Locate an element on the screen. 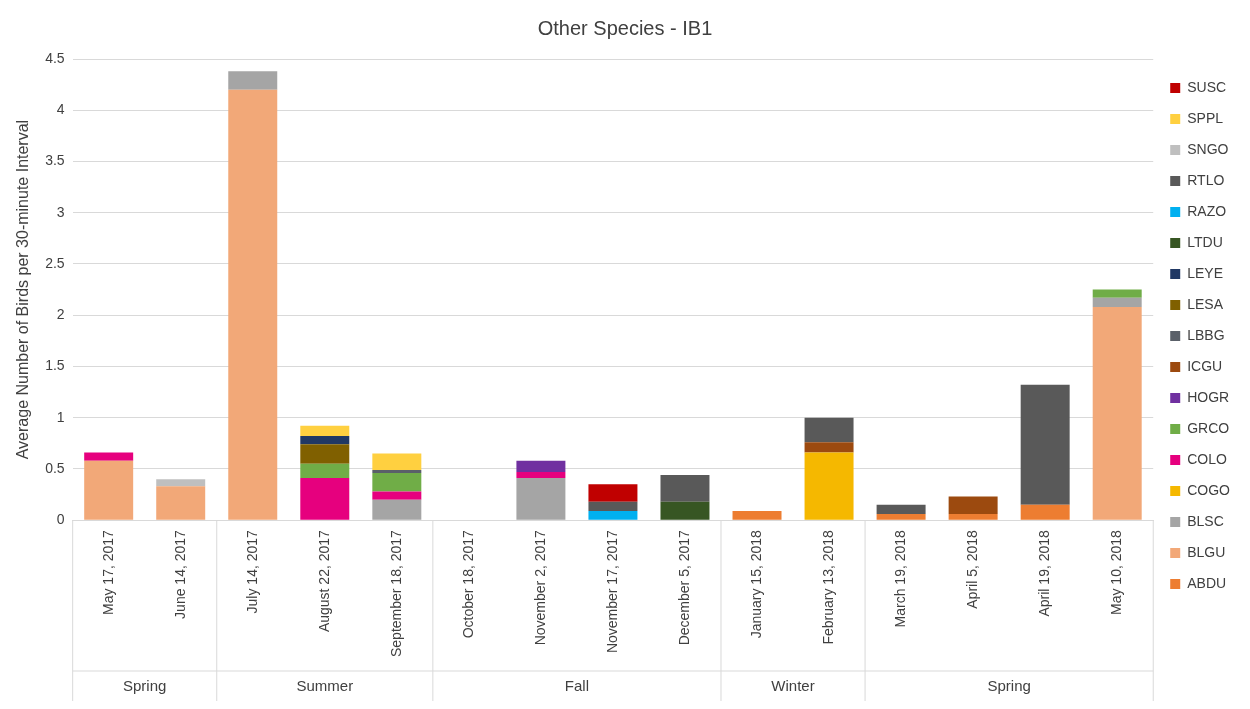  y-tick-label: 4 is located at coordinates (60, 109).